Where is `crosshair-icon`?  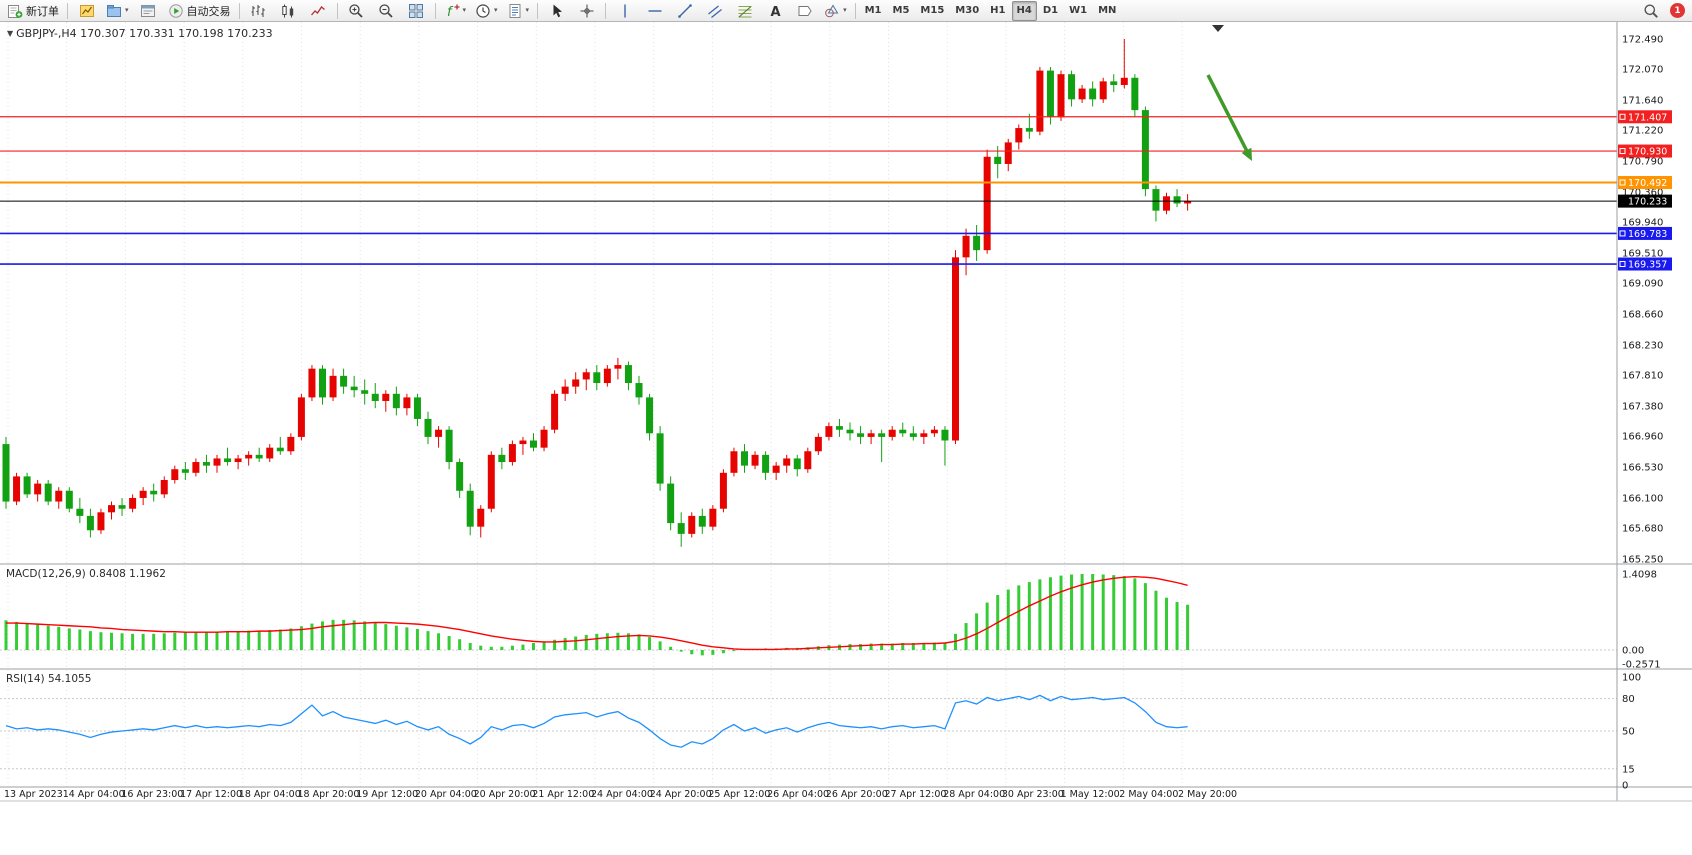 crosshair-icon is located at coordinates (587, 10).